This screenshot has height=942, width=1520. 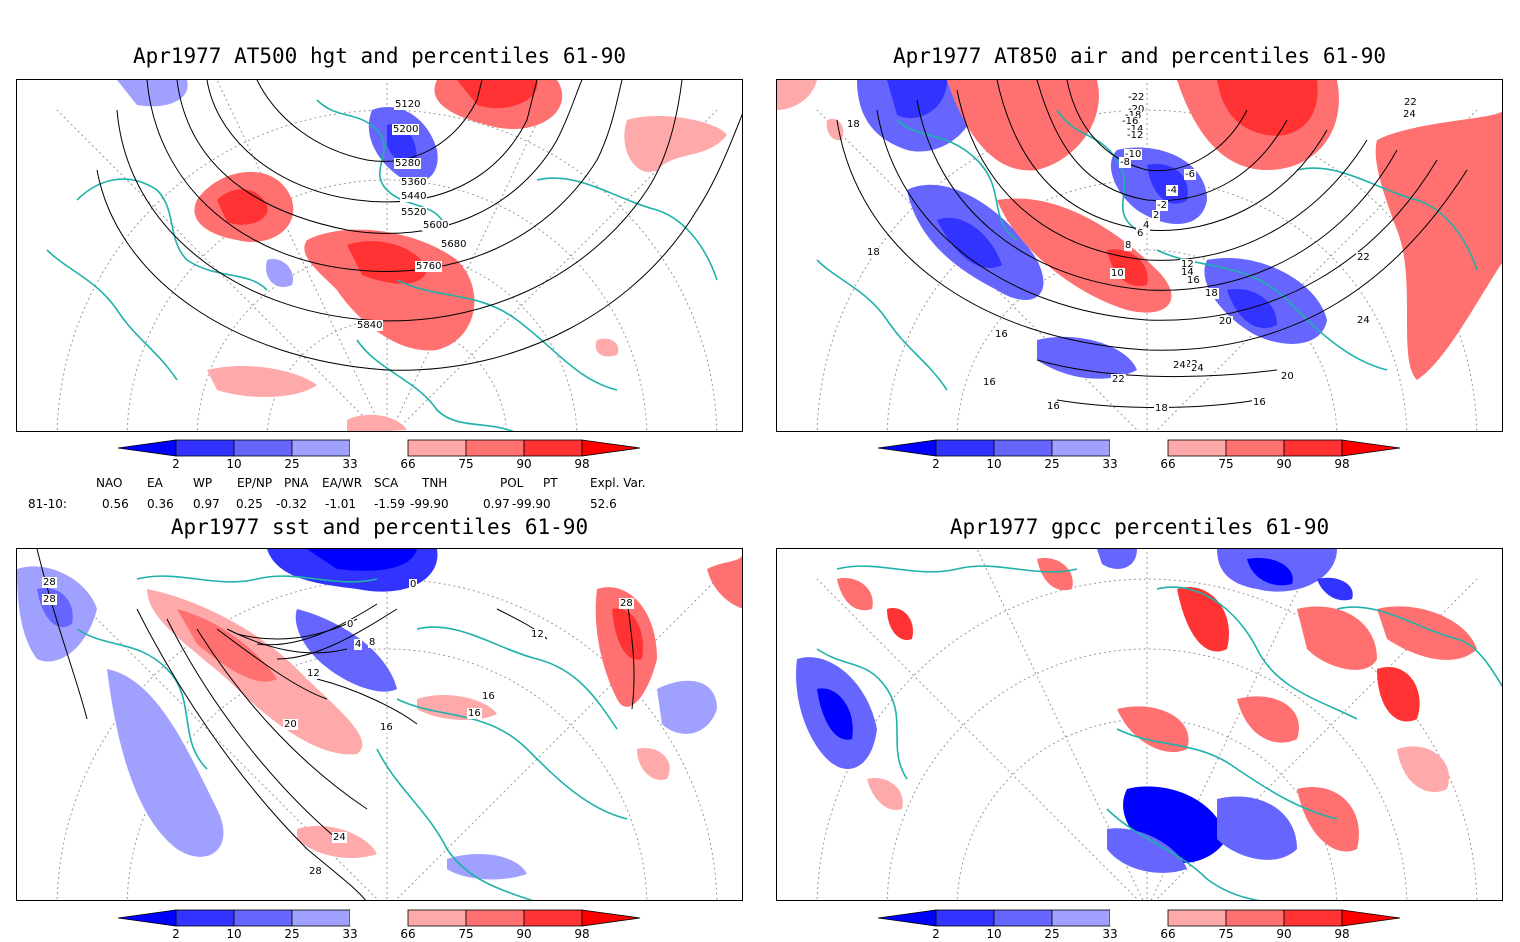 I want to click on contour-label: -12, so click(x=1135, y=135).